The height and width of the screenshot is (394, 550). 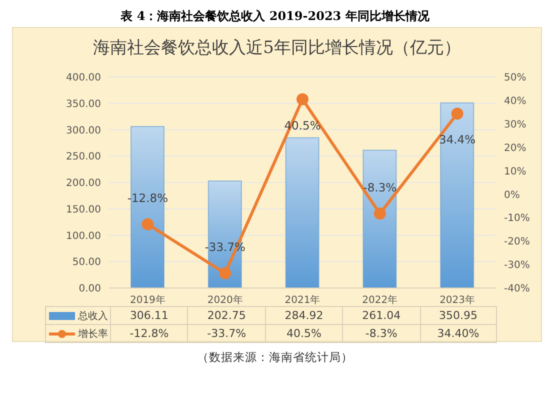 I want to click on y2-tick-label: 0%, so click(x=512, y=195).